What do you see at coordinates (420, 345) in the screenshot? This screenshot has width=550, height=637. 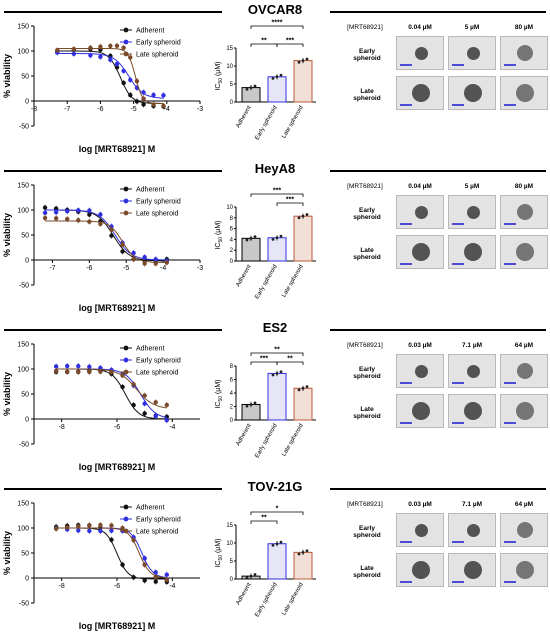 I see `dose-label: 0.03 µM` at bounding box center [420, 345].